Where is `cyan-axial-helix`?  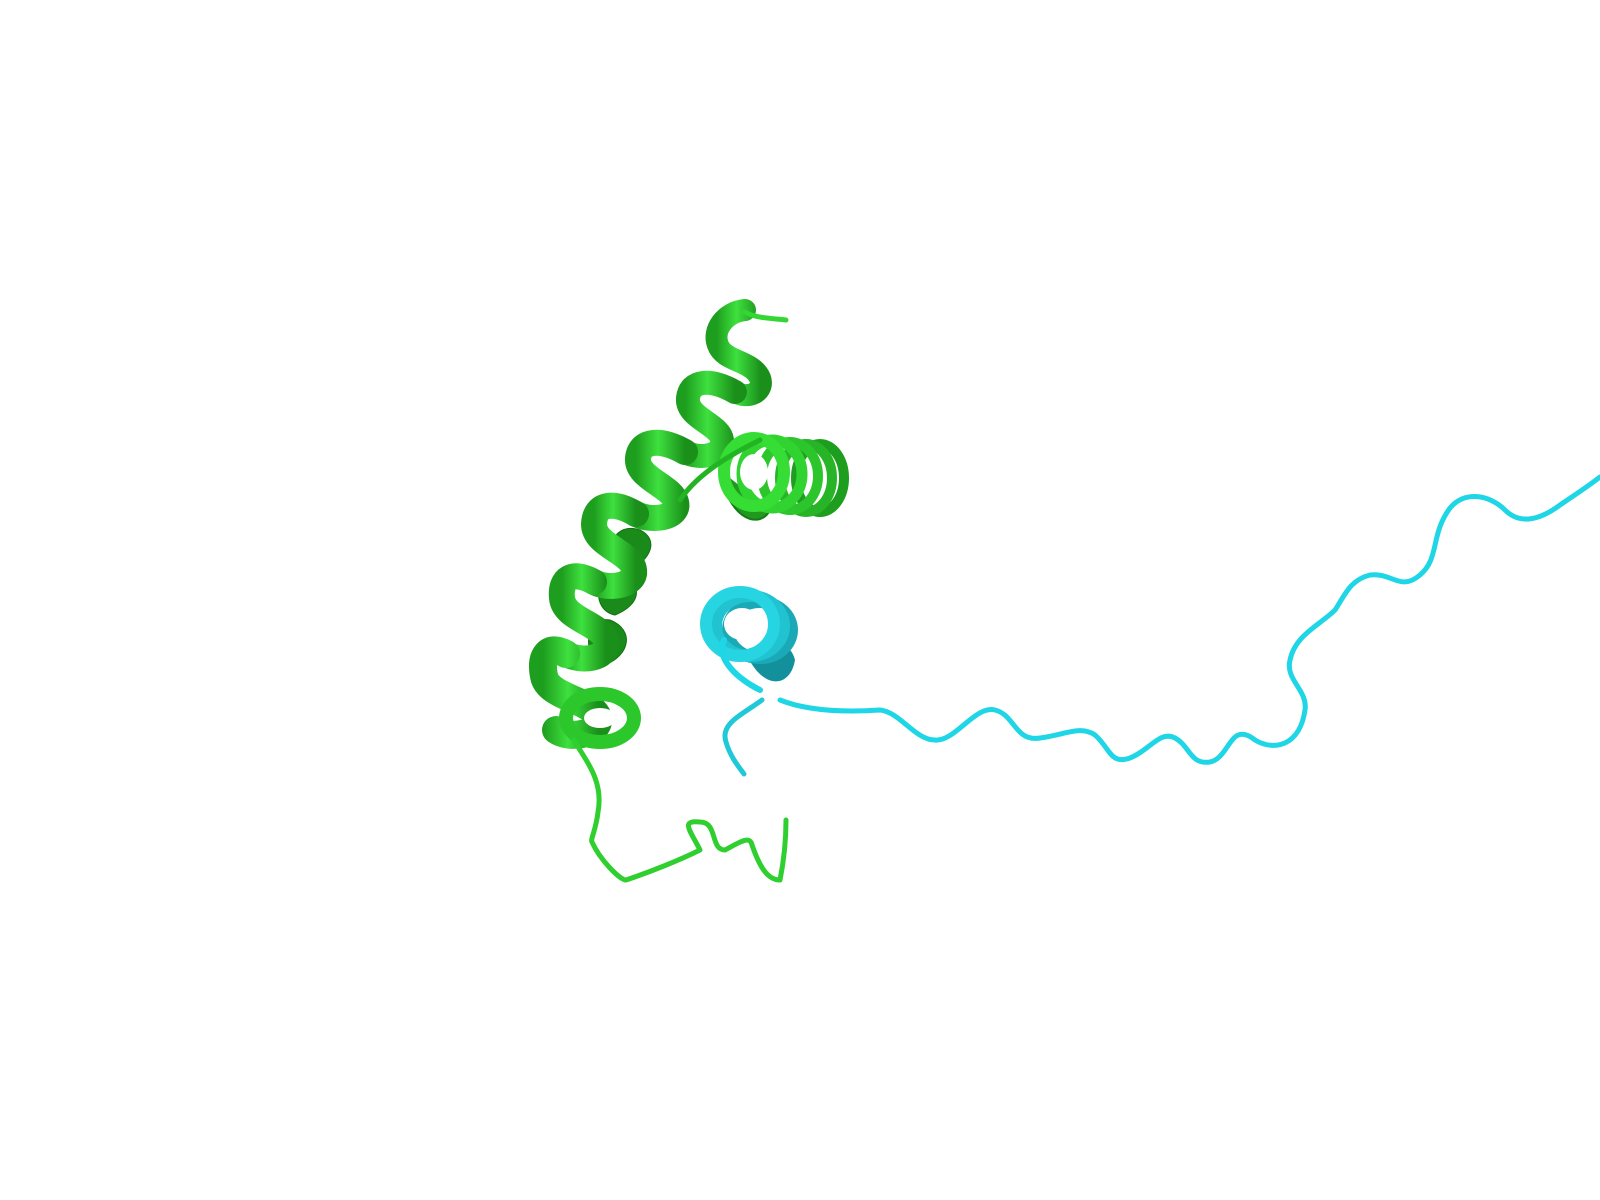 cyan-axial-helix is located at coordinates (749, 639).